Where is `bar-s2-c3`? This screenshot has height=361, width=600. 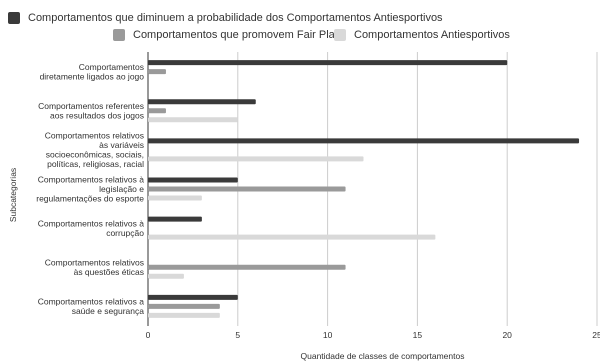 bar-s2-c3 is located at coordinates (175, 198).